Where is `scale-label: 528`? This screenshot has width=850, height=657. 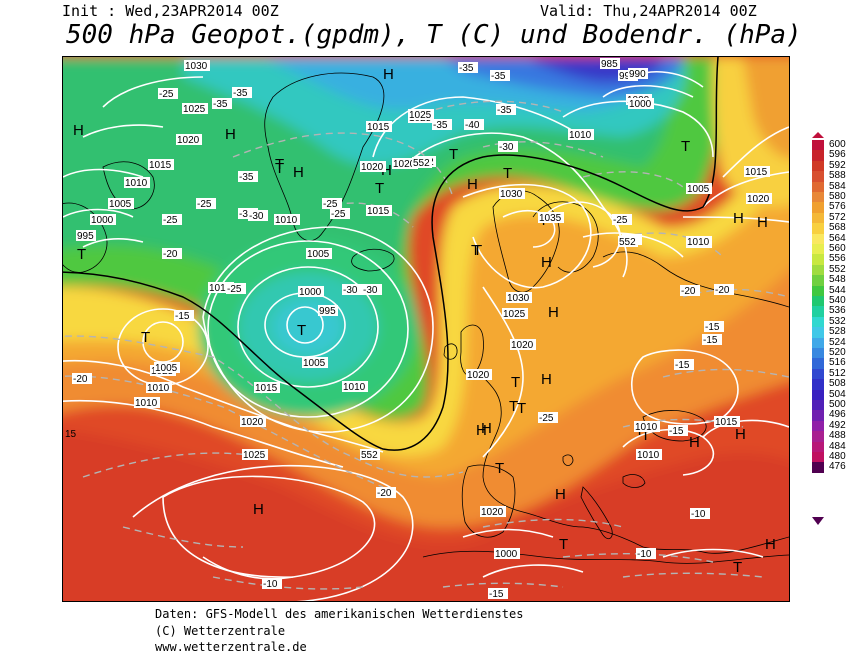
scale-label: 528 is located at coordinates (837, 332).